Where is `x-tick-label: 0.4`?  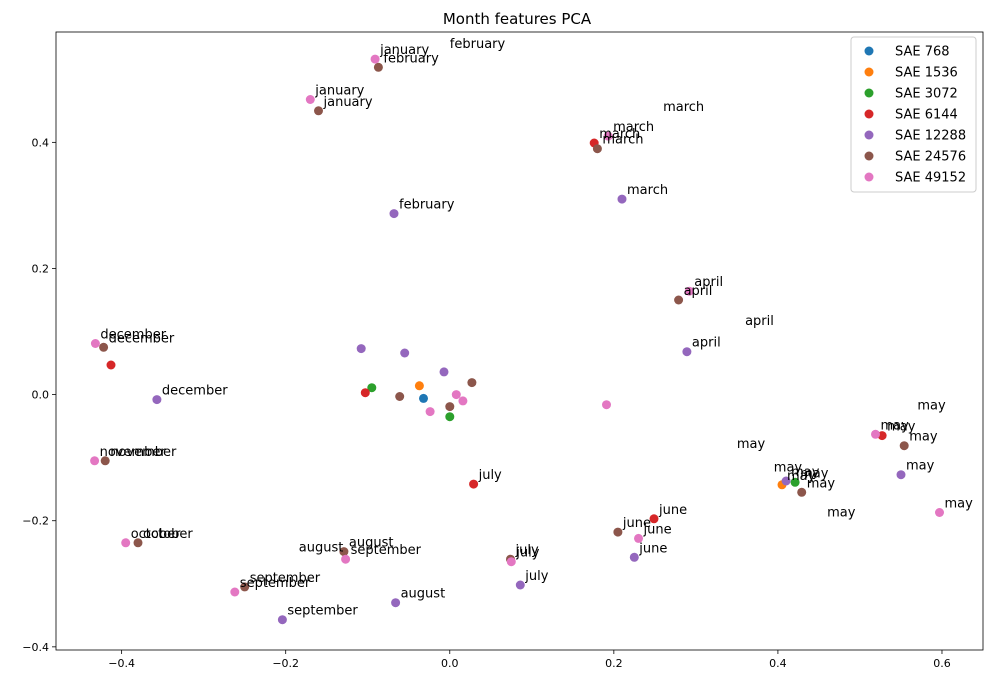
x-tick-label: 0.4 is located at coordinates (778, 663).